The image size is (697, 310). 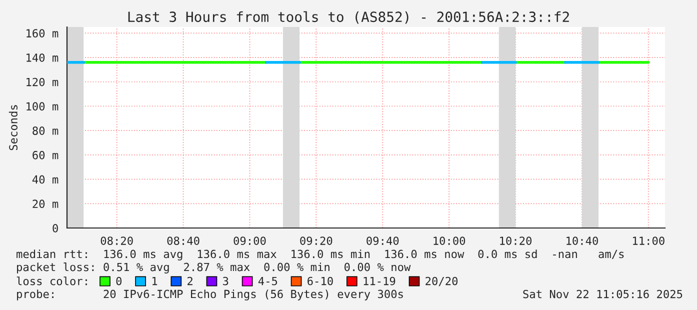 I want to click on x-tick-label: 10:00, so click(x=450, y=240).